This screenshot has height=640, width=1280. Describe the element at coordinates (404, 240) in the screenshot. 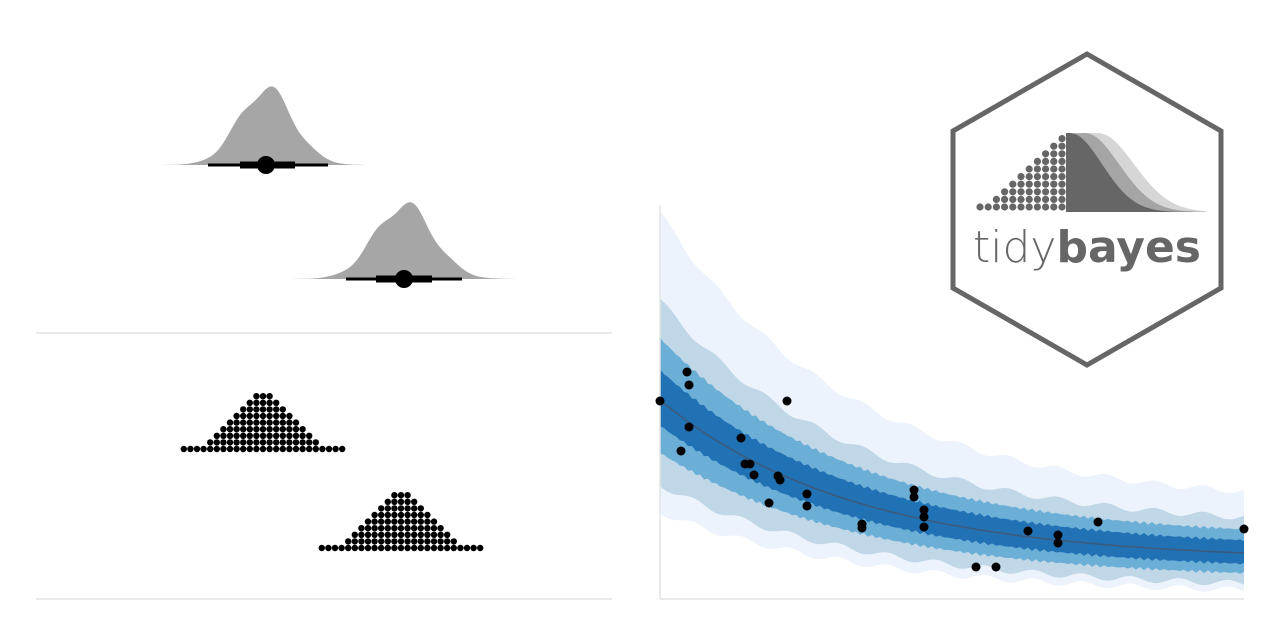

I see `density` at that location.